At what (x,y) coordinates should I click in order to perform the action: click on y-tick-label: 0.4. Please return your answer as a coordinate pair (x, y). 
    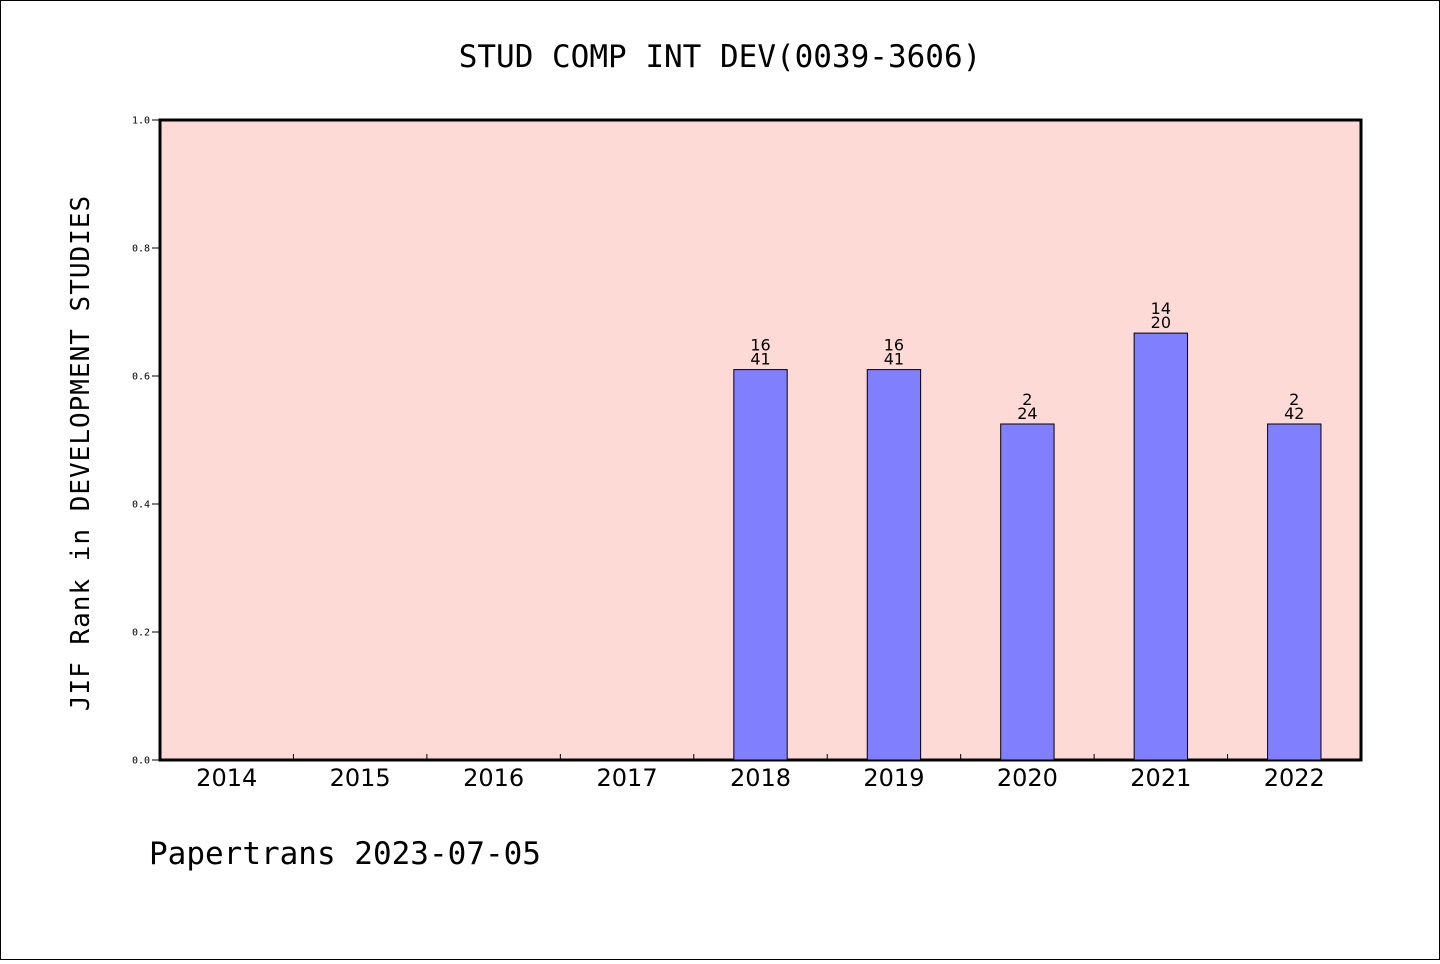
    Looking at the image, I should click on (141, 505).